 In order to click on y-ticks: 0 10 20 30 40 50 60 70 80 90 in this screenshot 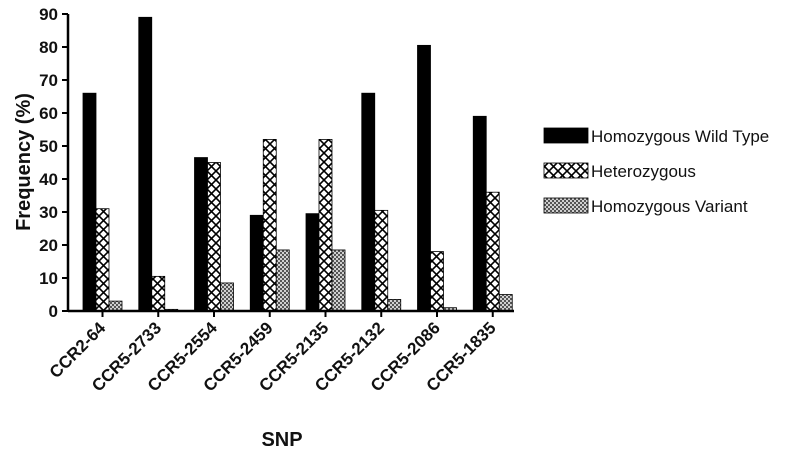, I will do `click(53, 163)`.